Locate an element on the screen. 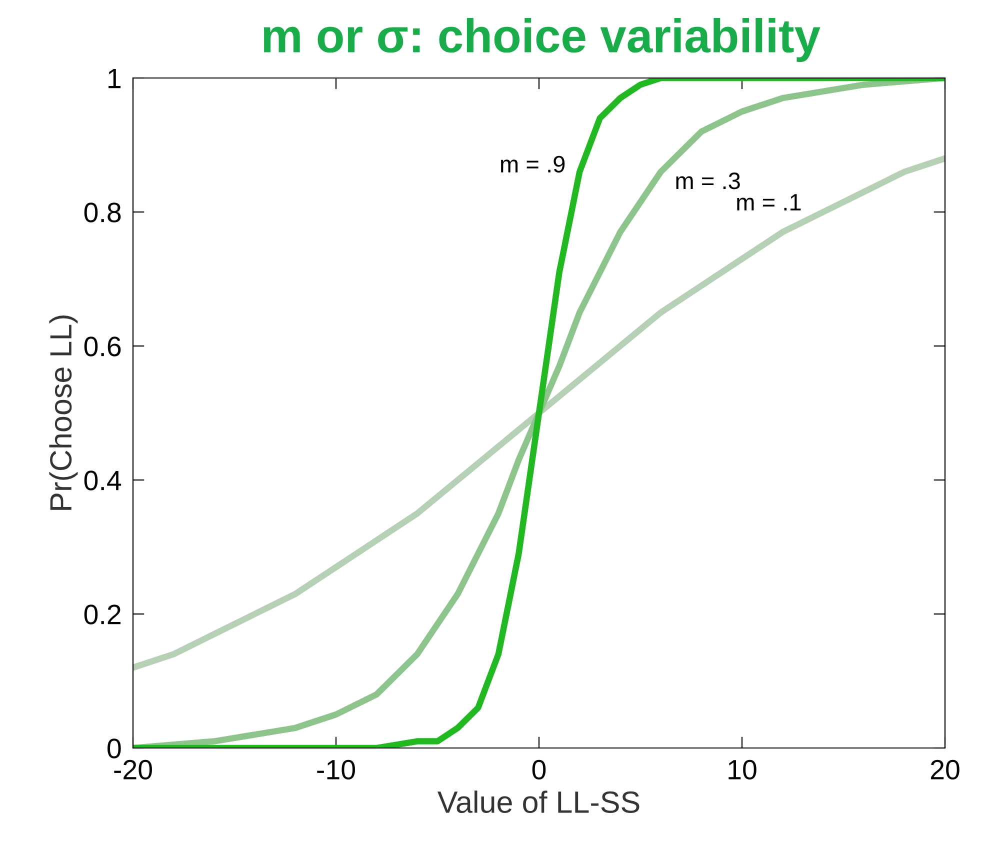  series-label: m = .9 is located at coordinates (533, 164).